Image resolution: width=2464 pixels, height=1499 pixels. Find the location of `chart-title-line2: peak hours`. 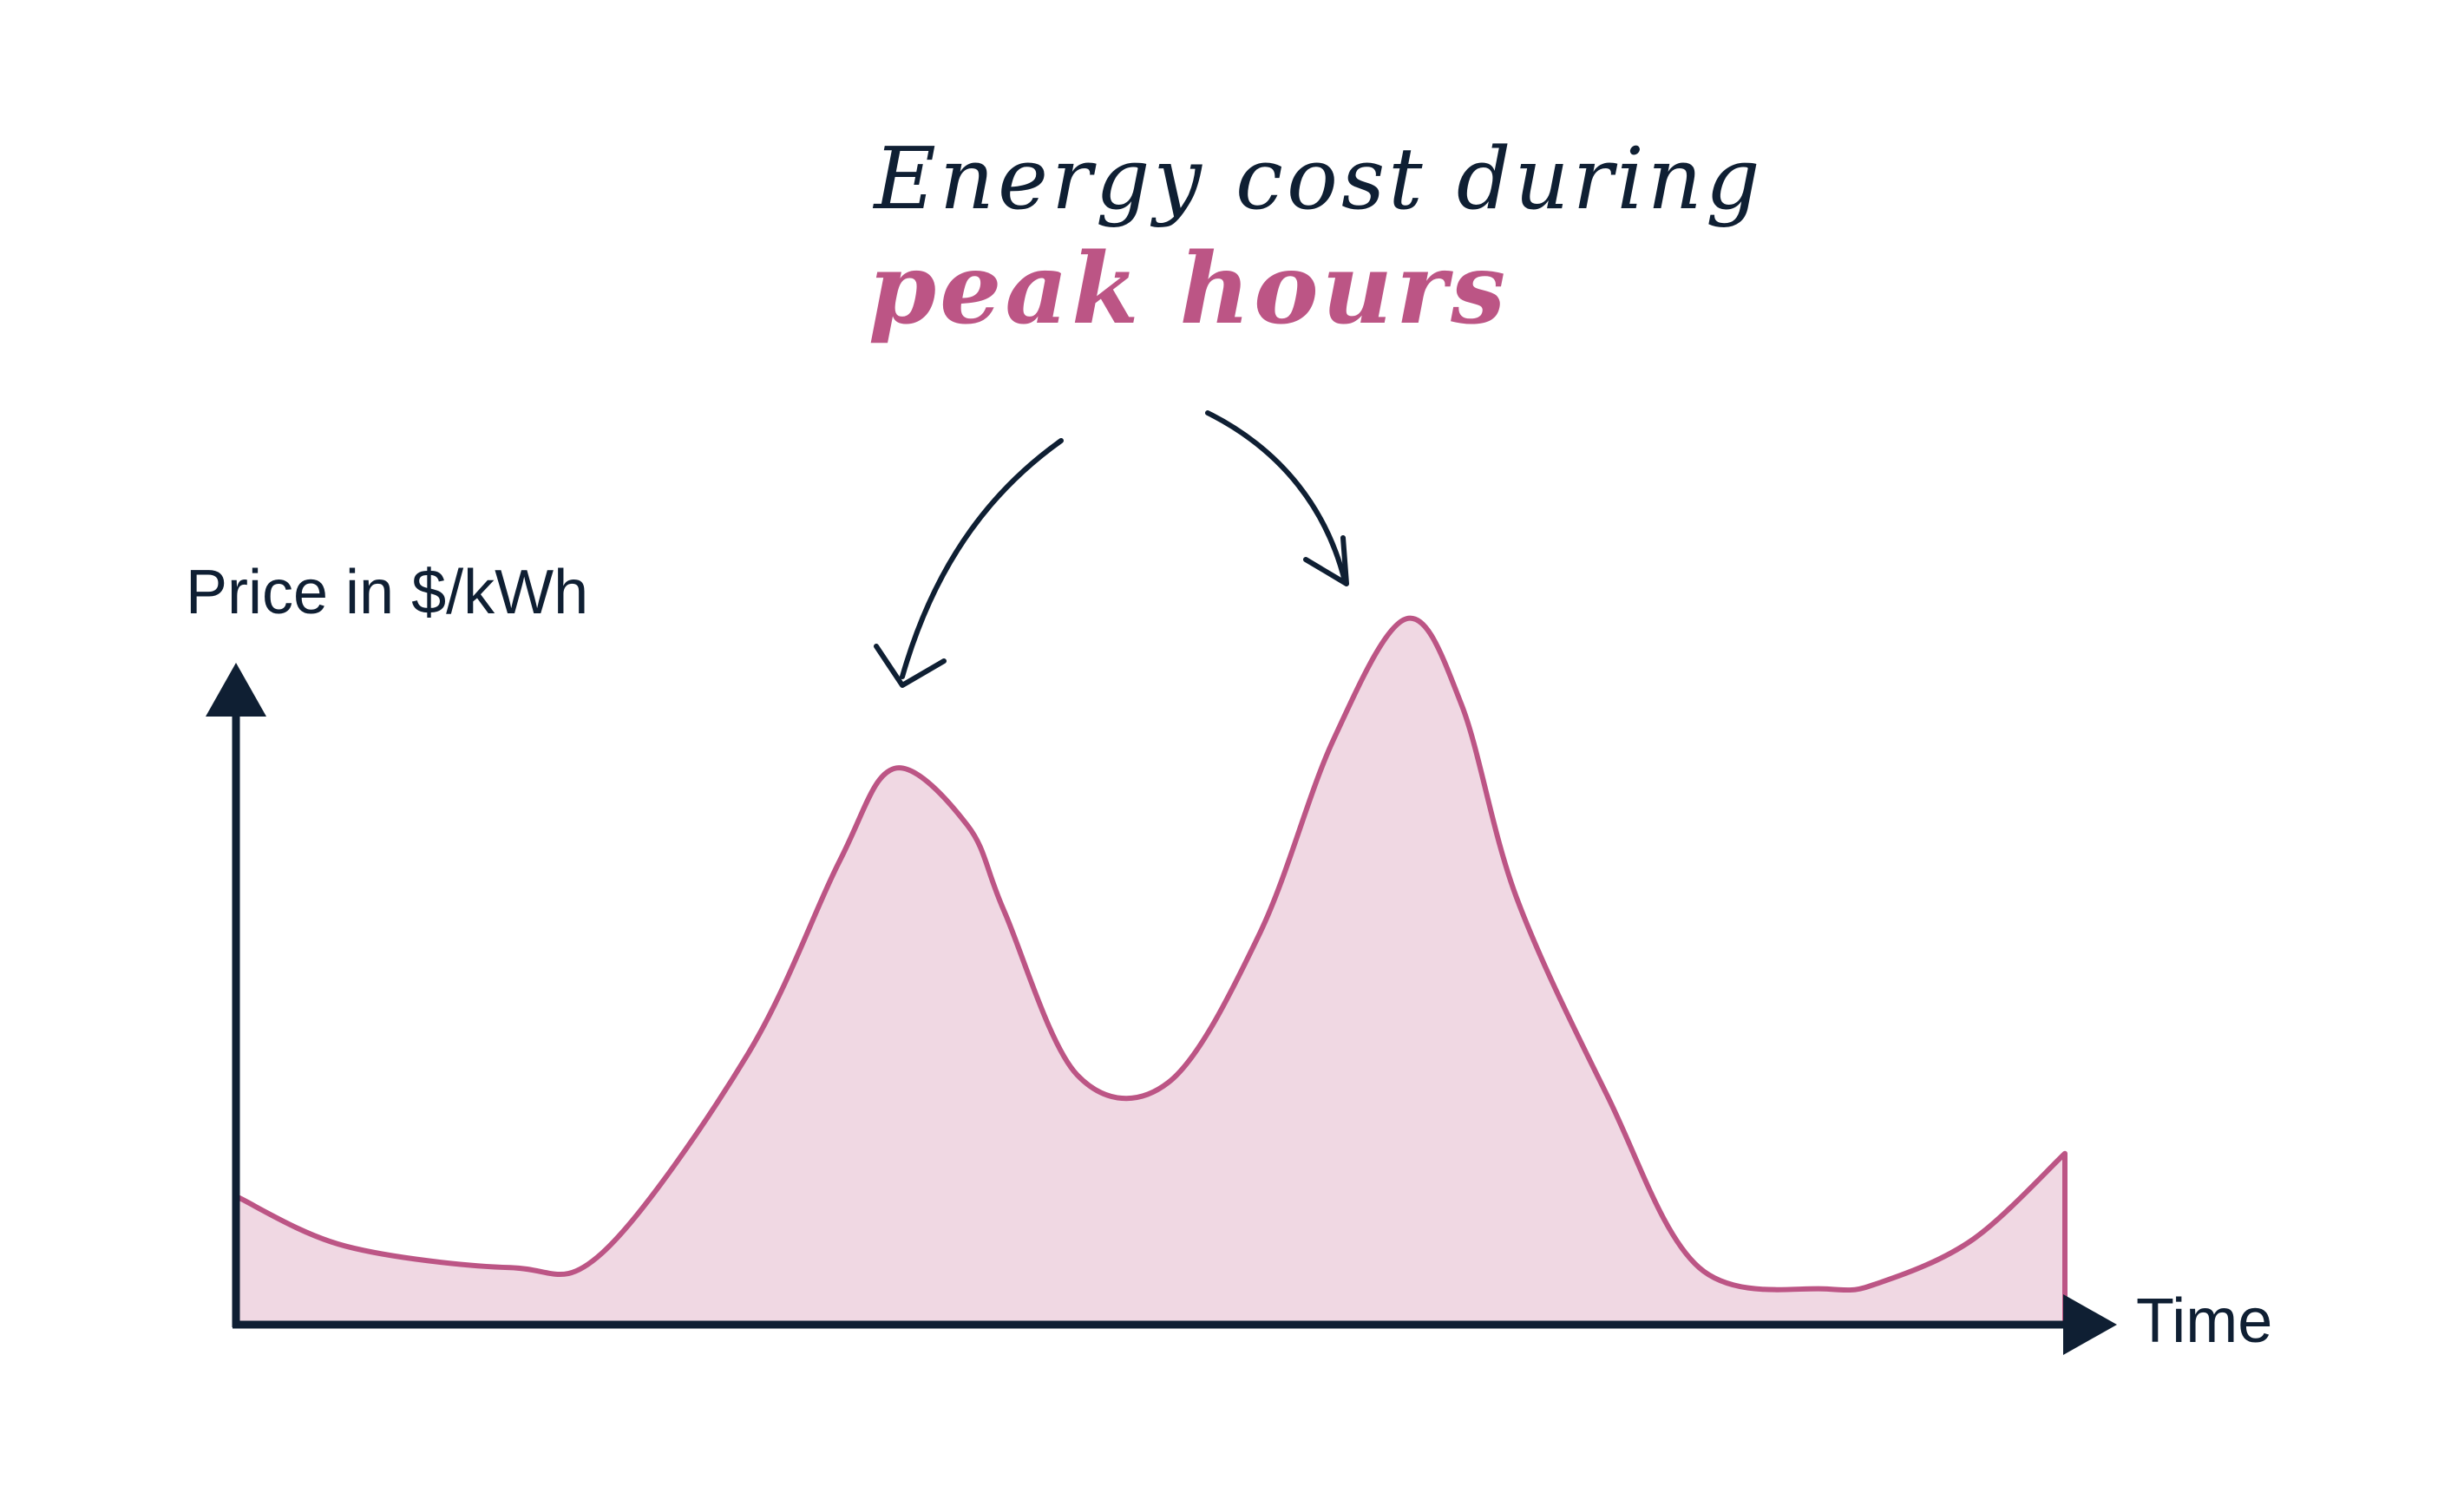

chart-title-line2: peak hours is located at coordinates (1189, 289).